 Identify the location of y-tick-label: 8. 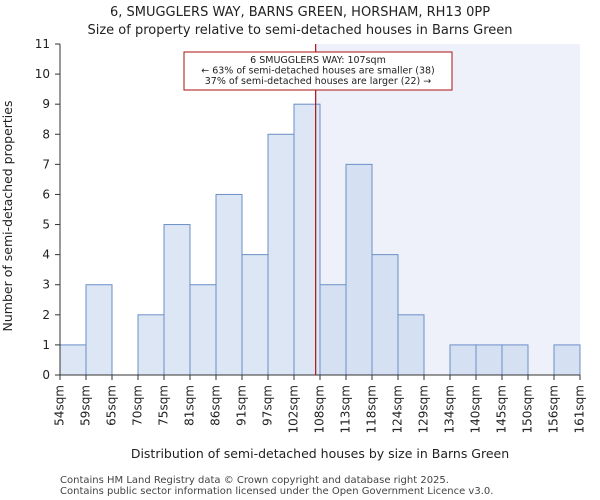
(46, 134).